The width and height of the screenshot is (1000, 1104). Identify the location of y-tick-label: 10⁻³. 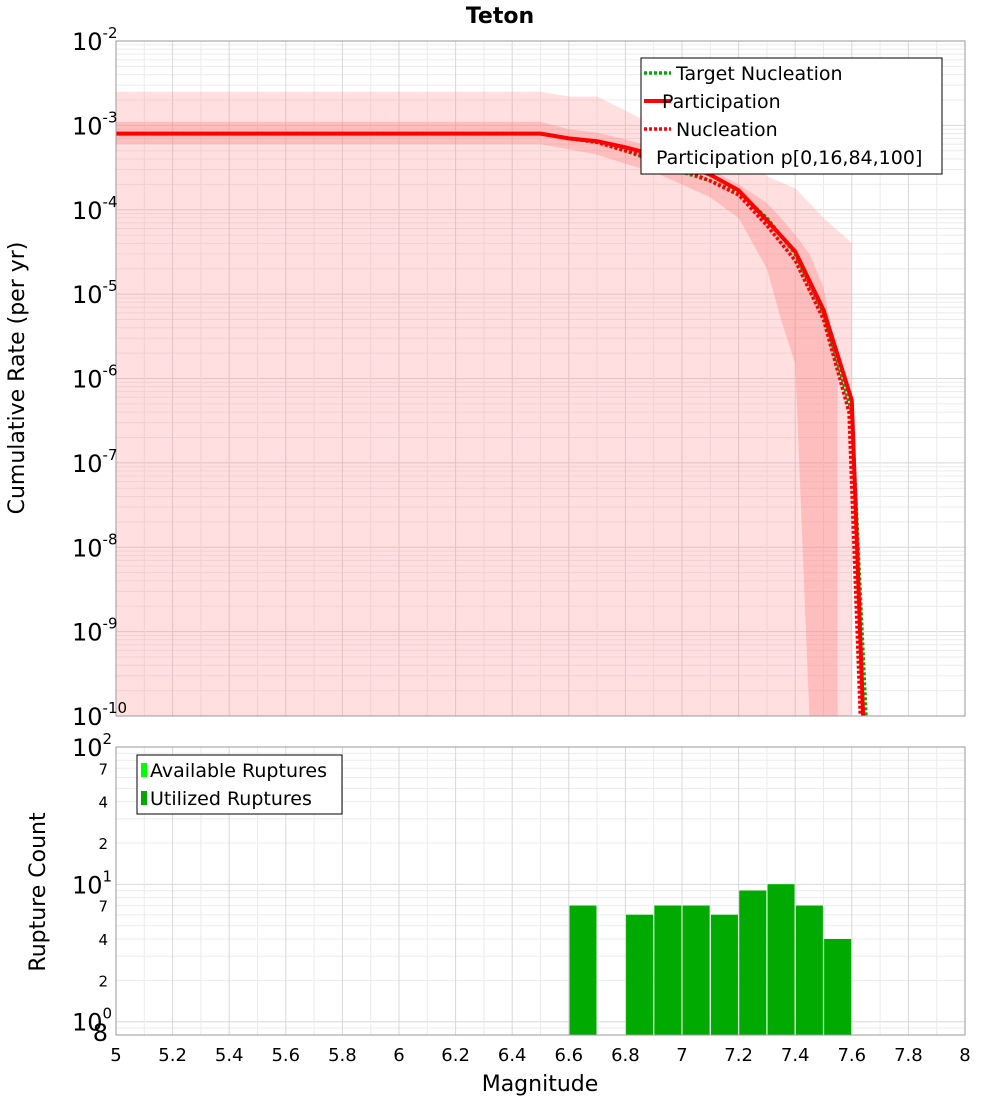
(95, 124).